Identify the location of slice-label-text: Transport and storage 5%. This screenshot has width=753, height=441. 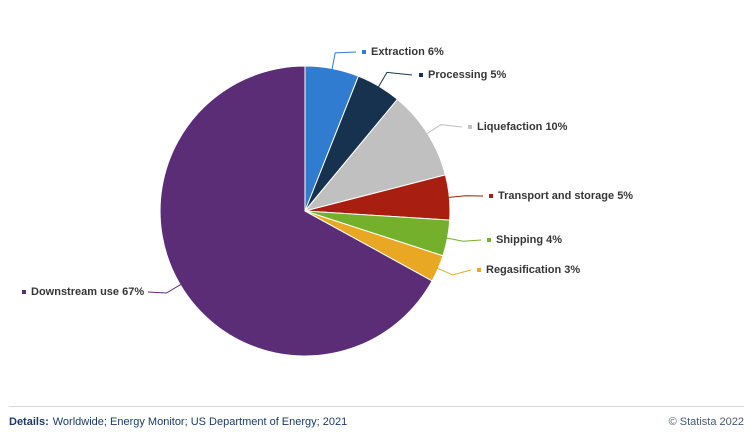
(566, 196).